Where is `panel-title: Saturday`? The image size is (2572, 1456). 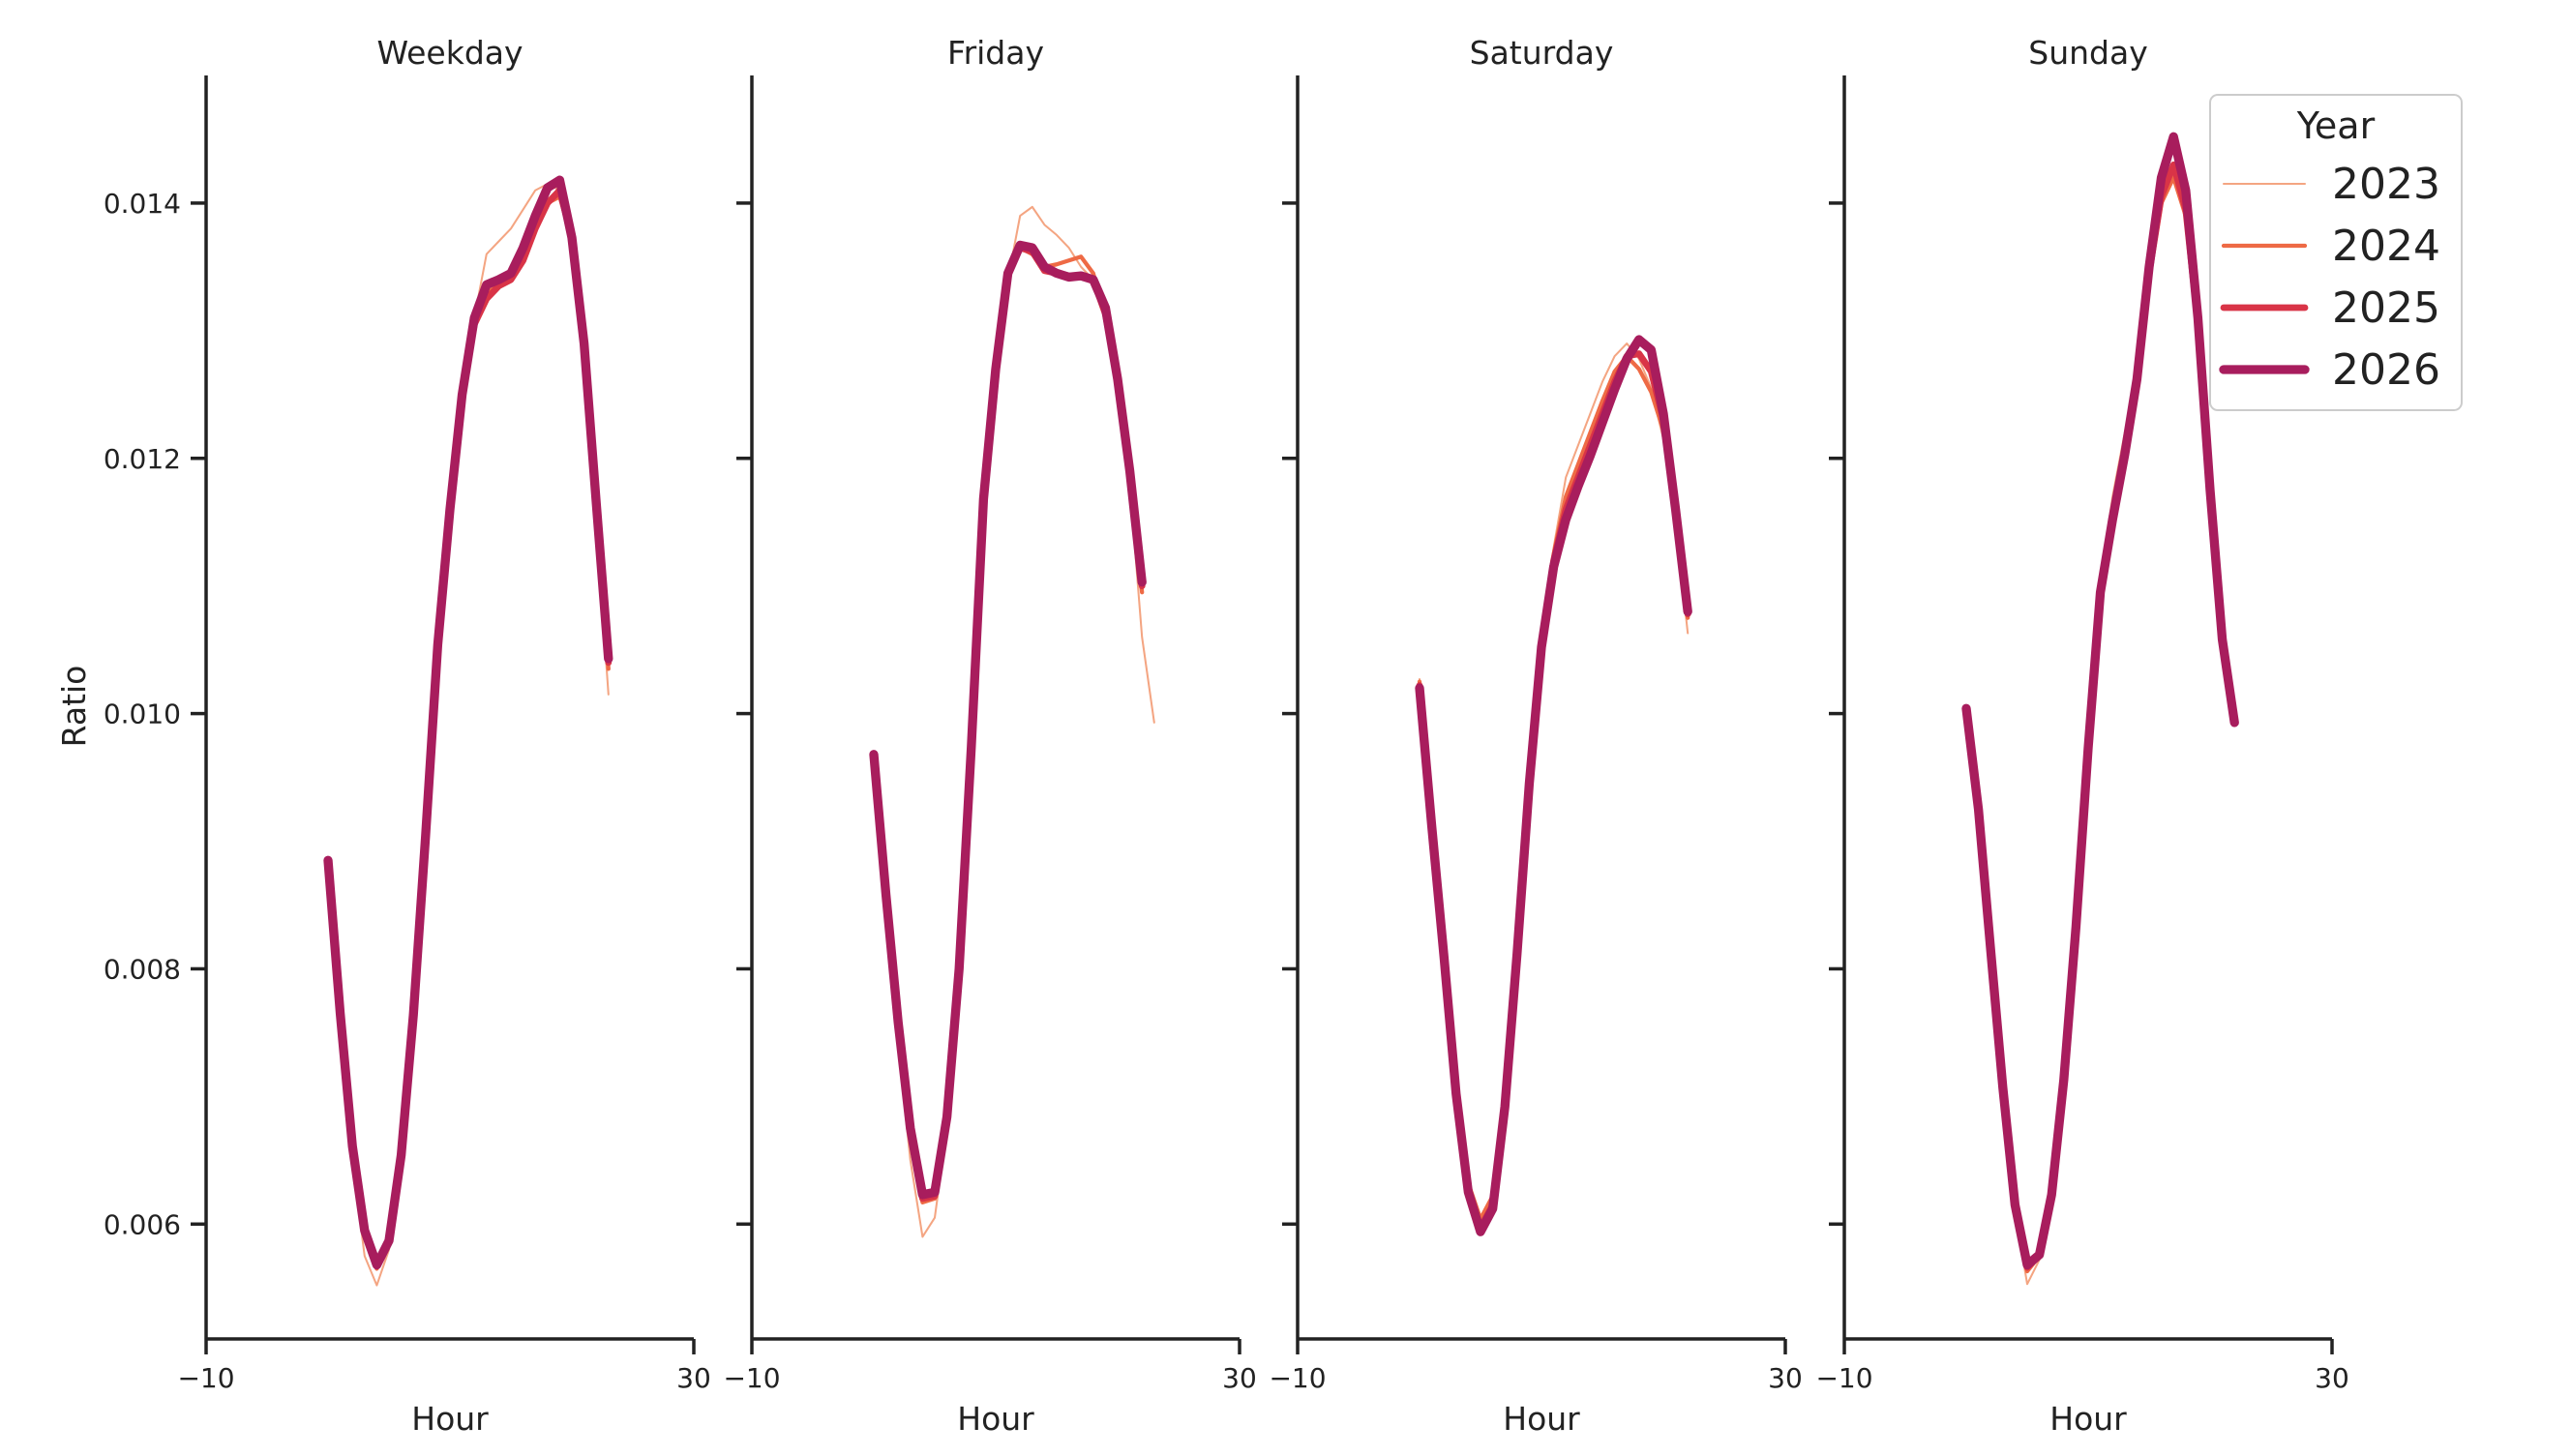 panel-title: Saturday is located at coordinates (1542, 53).